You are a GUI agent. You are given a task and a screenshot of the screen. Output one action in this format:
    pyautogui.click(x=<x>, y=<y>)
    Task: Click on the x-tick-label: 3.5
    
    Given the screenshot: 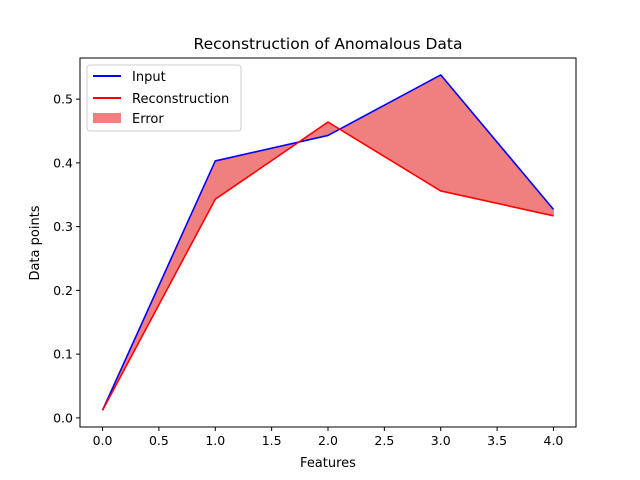 What is the action you would take?
    pyautogui.click(x=497, y=440)
    